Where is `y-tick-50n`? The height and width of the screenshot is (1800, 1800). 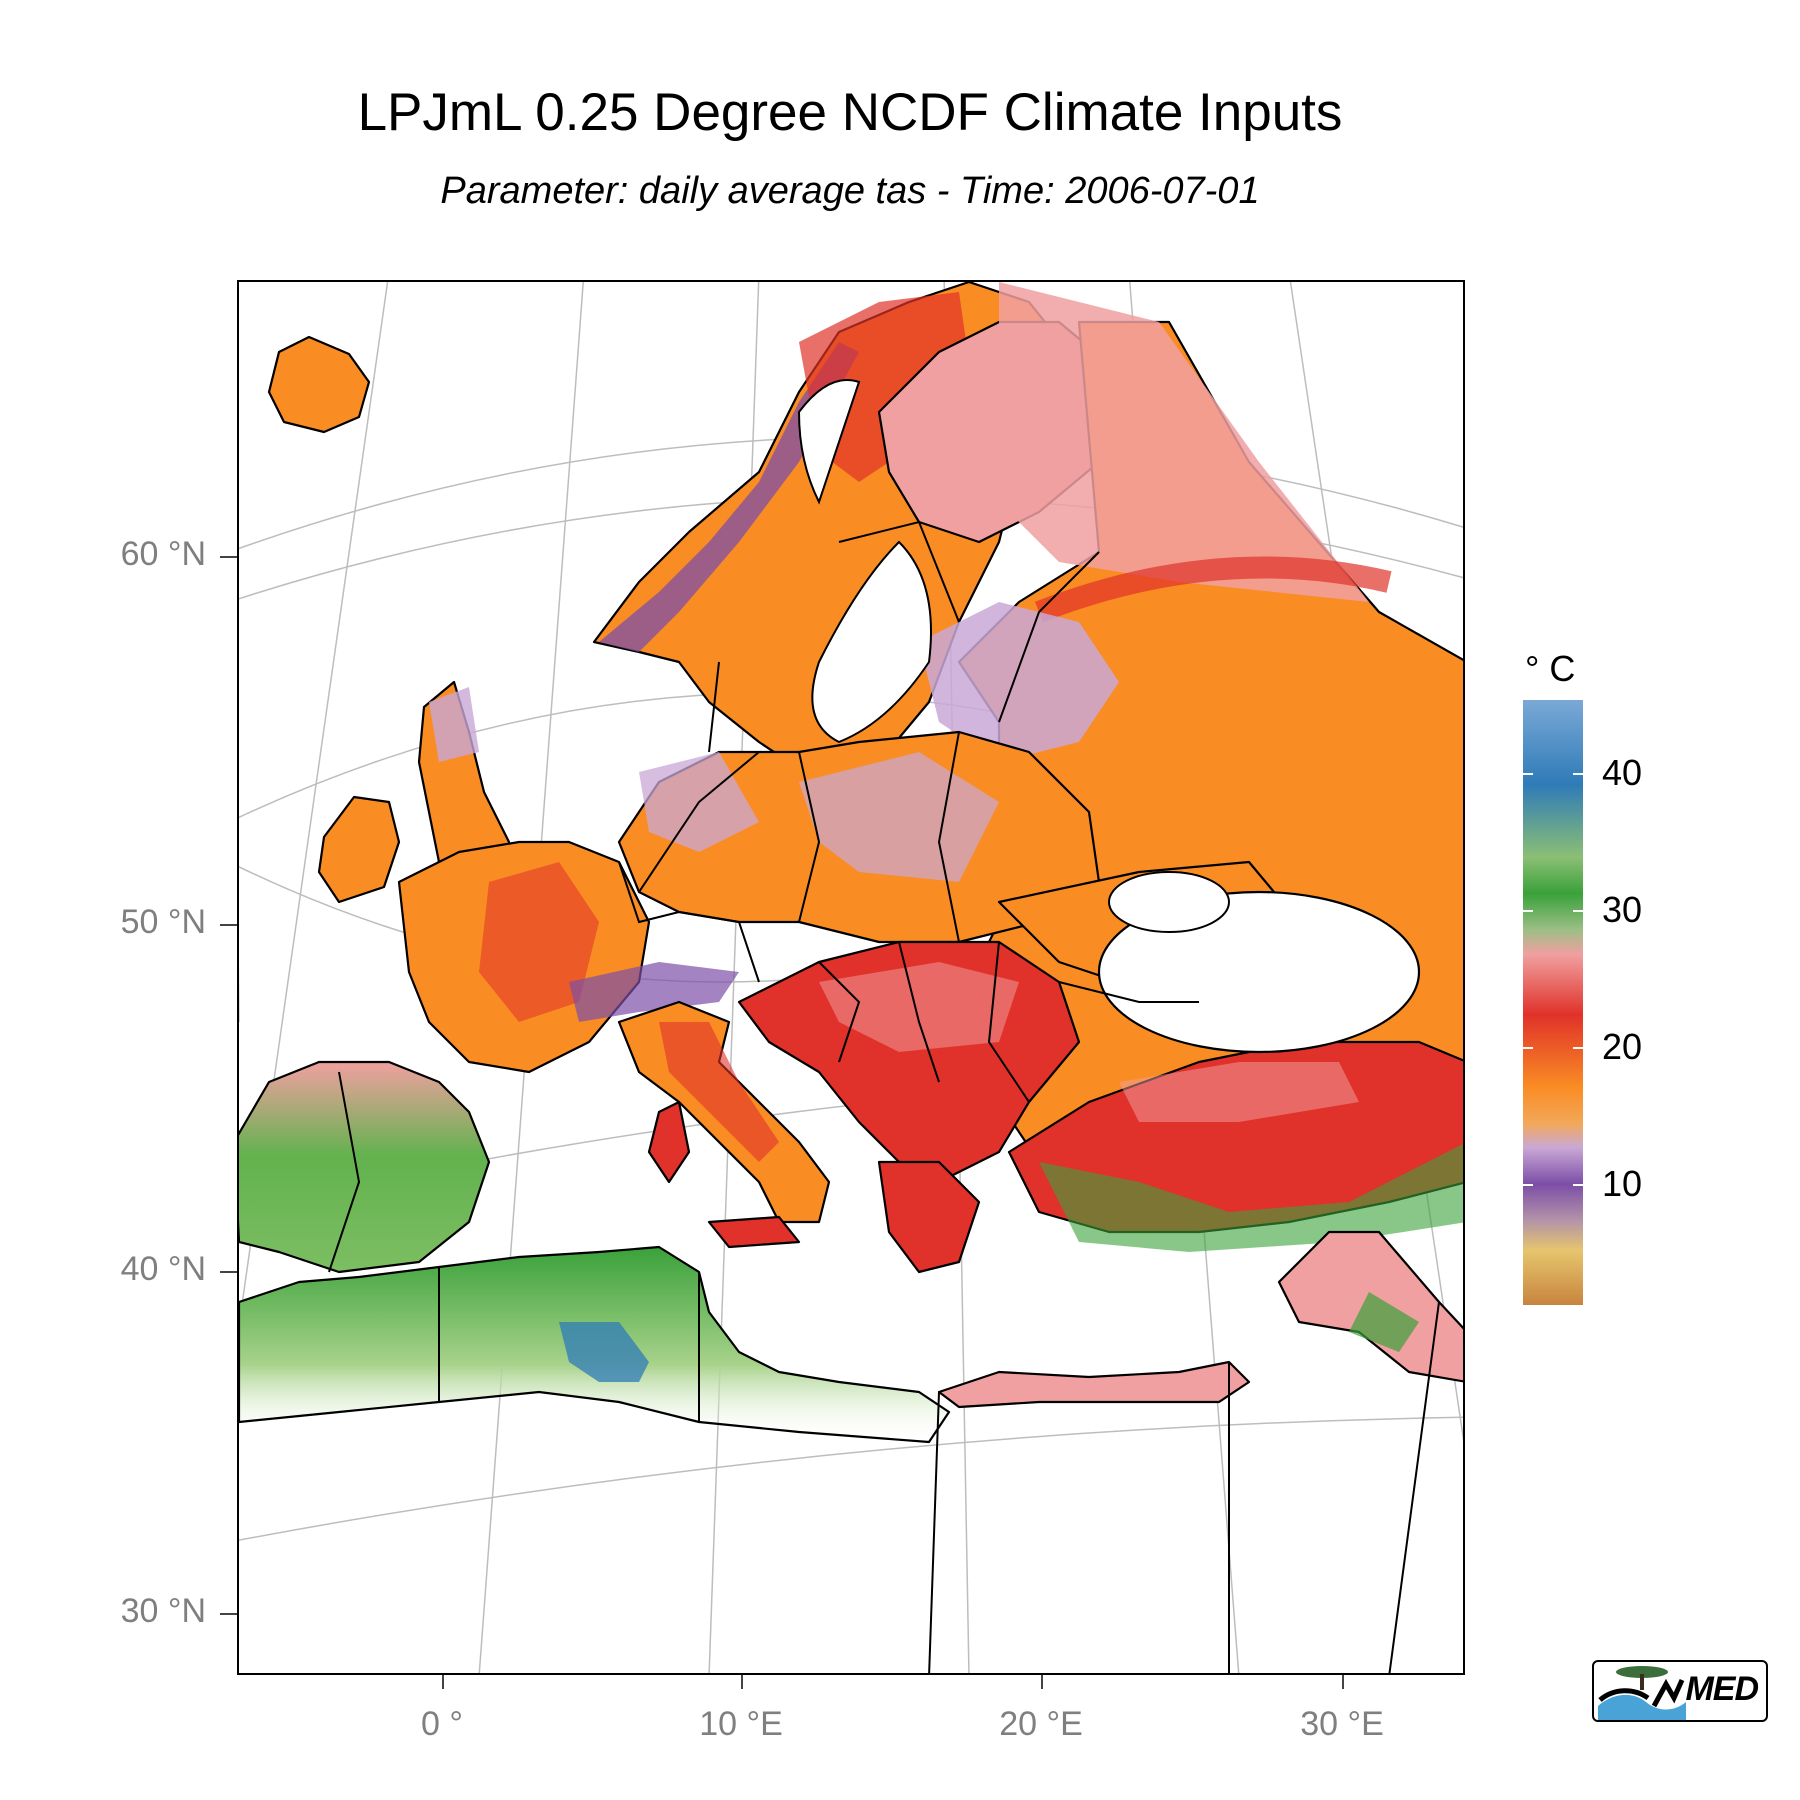
y-tick-50n is located at coordinates (228, 925).